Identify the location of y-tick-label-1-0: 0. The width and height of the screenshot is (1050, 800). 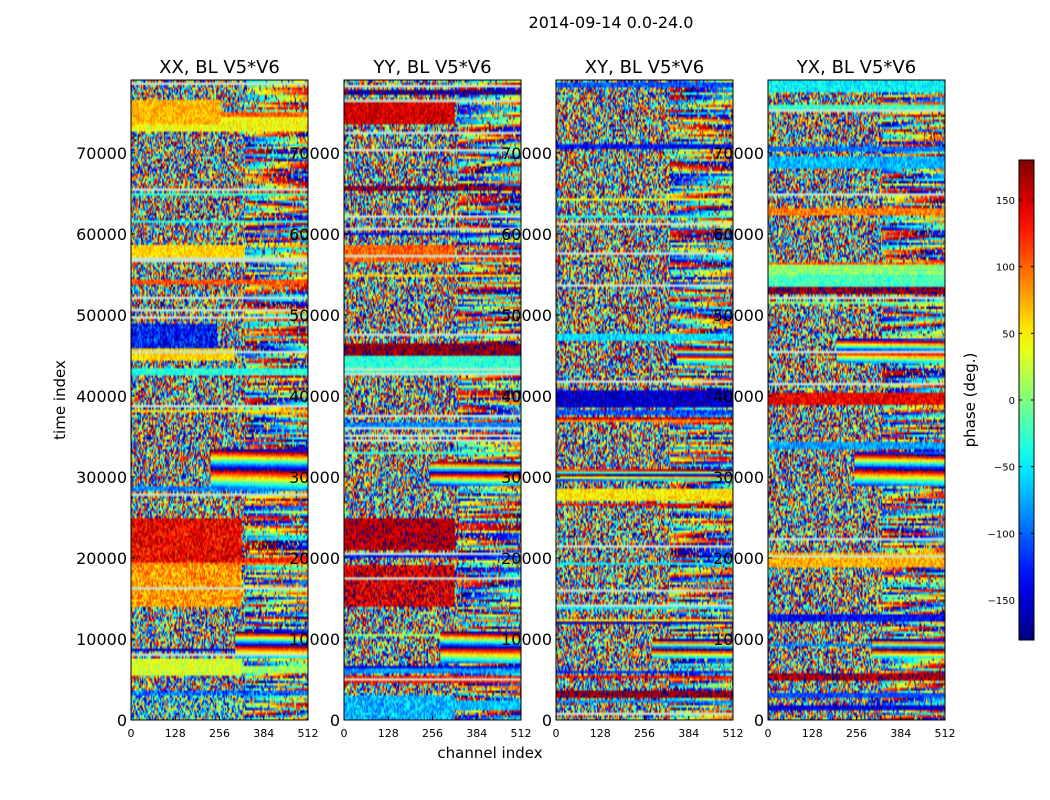
(335, 720).